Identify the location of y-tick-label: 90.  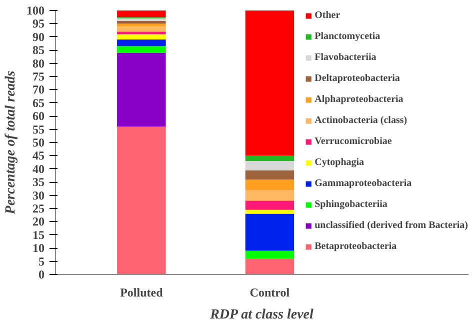
(38, 37).